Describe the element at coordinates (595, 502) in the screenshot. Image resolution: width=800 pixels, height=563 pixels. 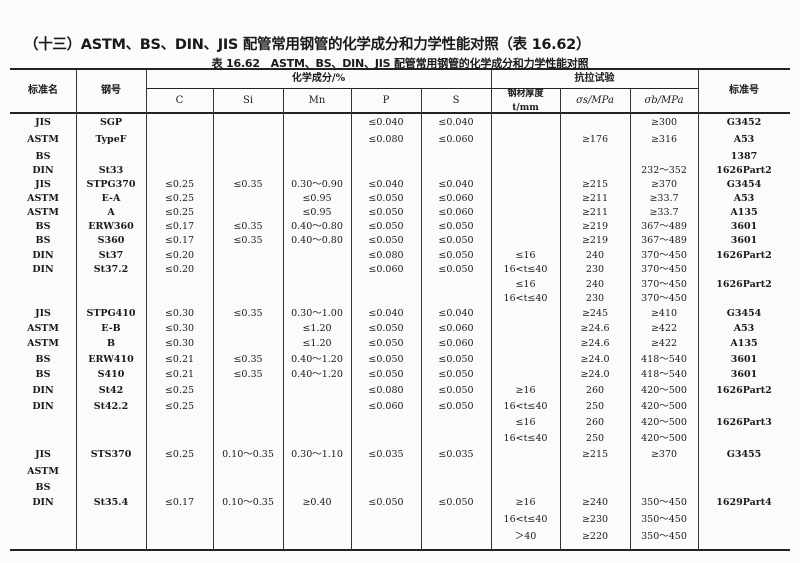
I see `cell-sigma-s: ≥240` at that location.